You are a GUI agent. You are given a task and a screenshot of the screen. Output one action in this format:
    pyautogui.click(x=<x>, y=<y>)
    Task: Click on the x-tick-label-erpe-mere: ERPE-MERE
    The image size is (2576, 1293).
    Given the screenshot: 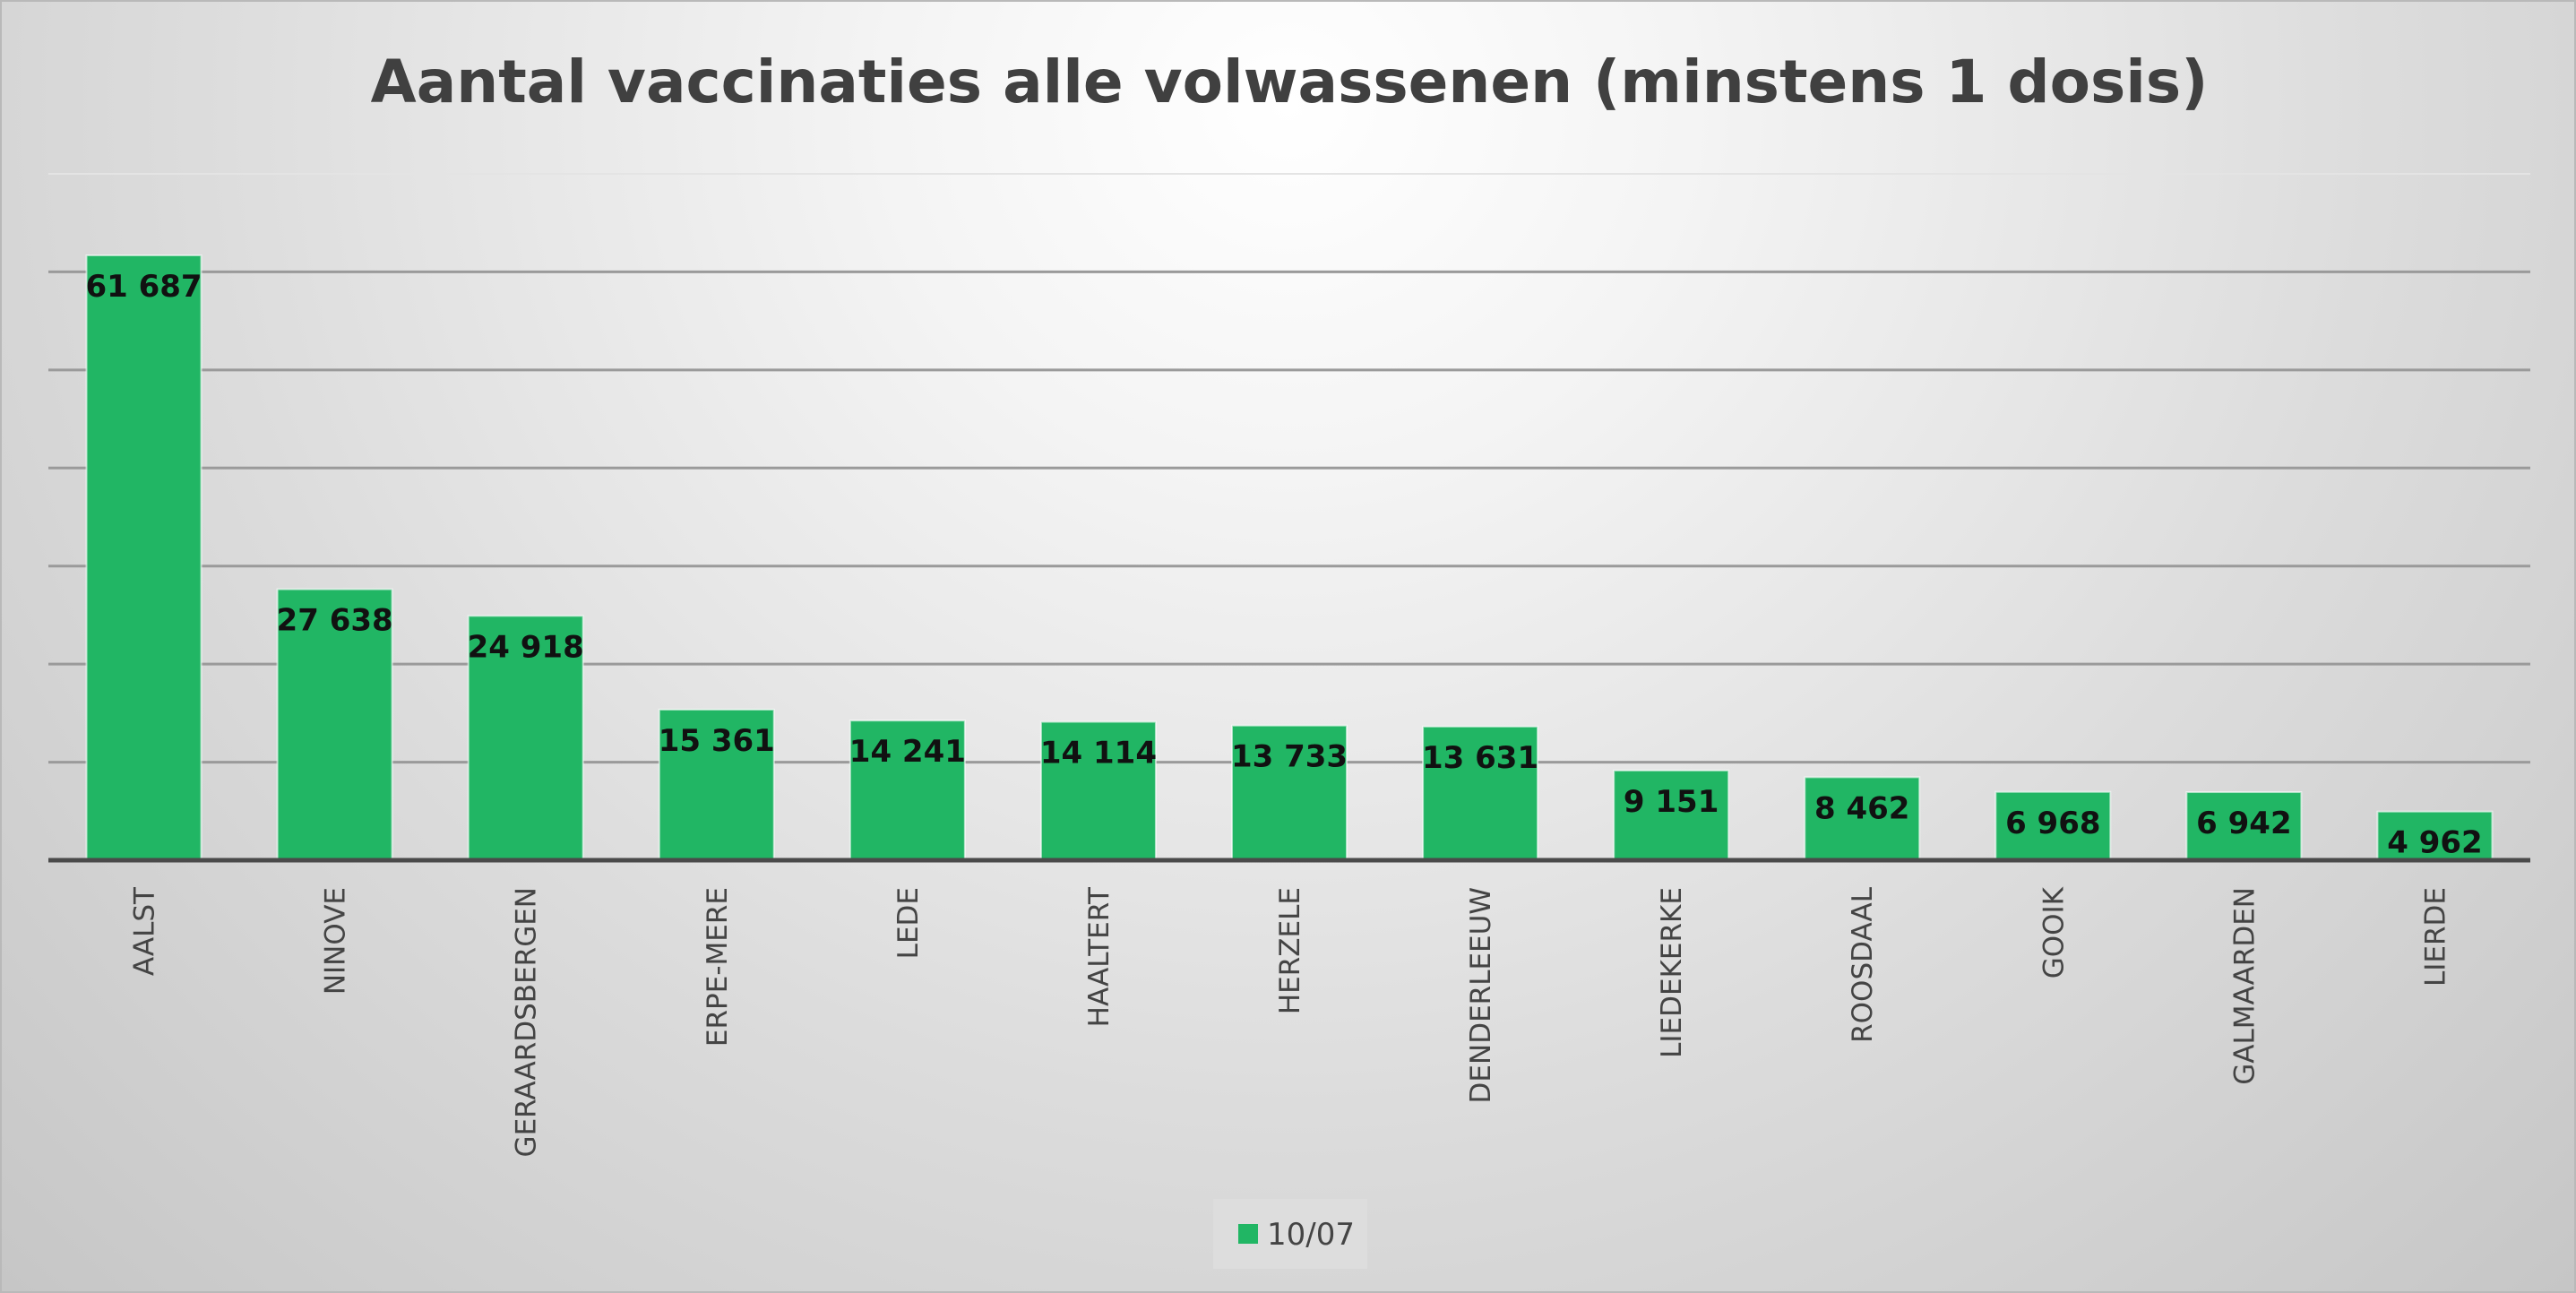 What is the action you would take?
    pyautogui.click(x=718, y=967)
    